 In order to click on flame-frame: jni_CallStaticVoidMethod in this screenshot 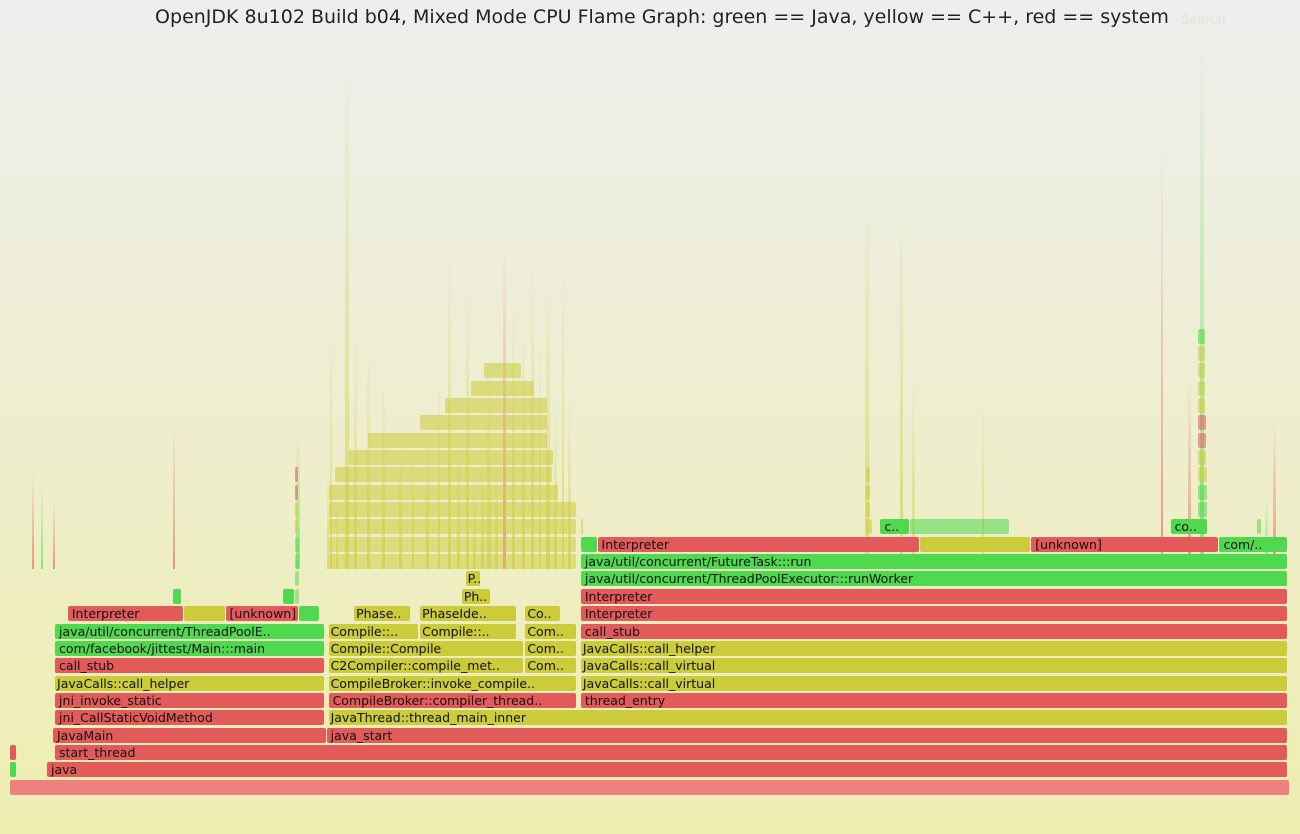, I will do `click(189, 718)`.